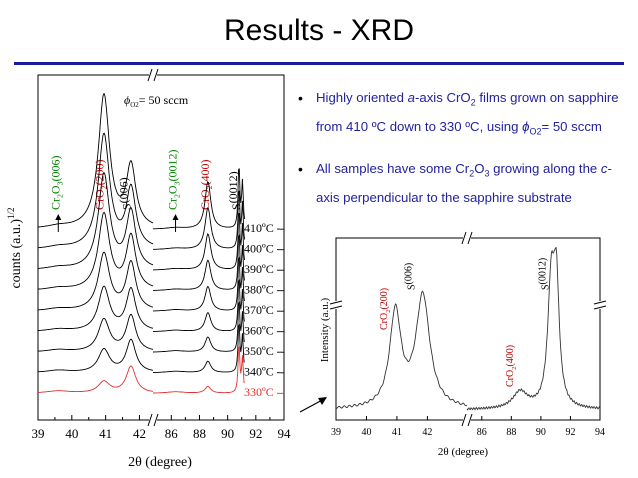 The height and width of the screenshot is (478, 638). I want to click on series-label: 400ºC, so click(259, 249).